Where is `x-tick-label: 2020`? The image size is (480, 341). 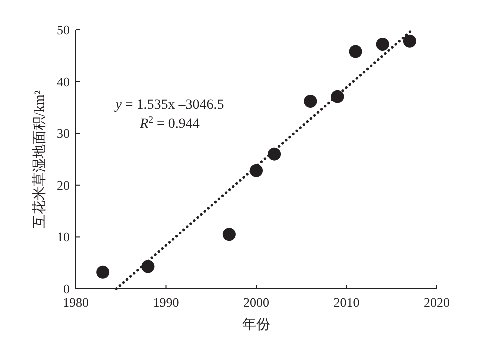 x-tick-label: 2020 is located at coordinates (437, 302).